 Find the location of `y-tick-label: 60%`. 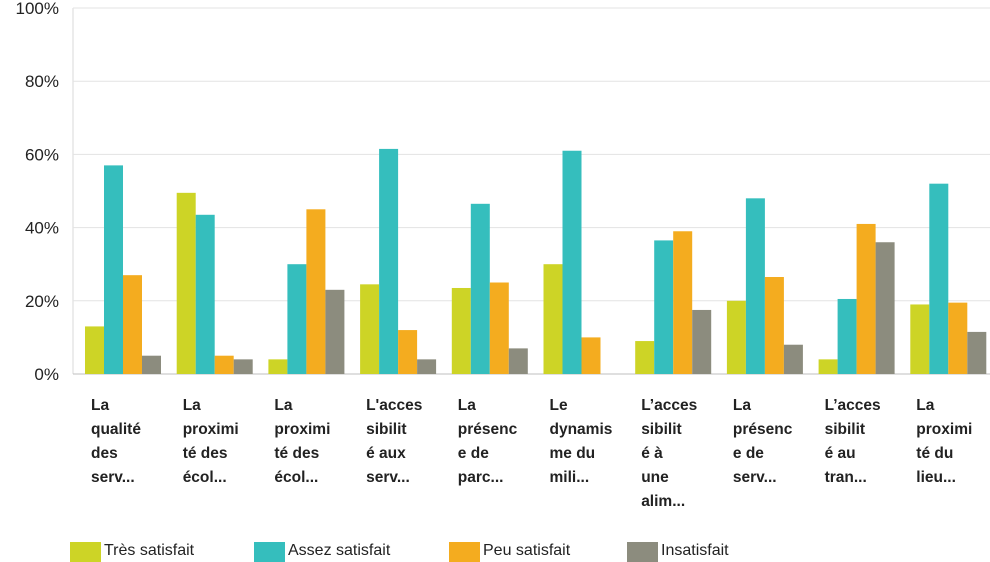

y-tick-label: 60% is located at coordinates (42, 154).